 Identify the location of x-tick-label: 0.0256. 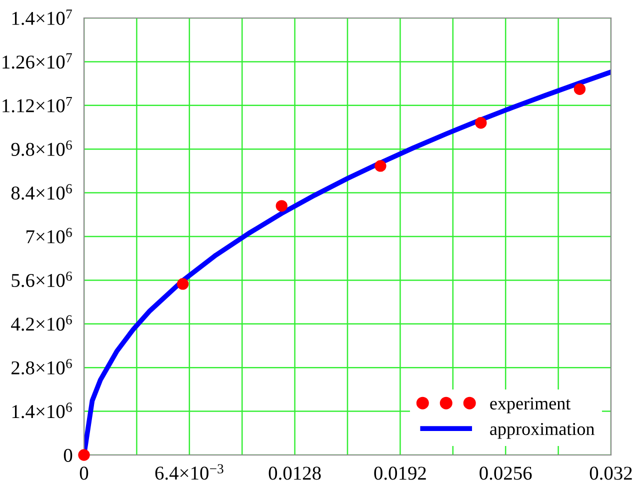
(506, 473).